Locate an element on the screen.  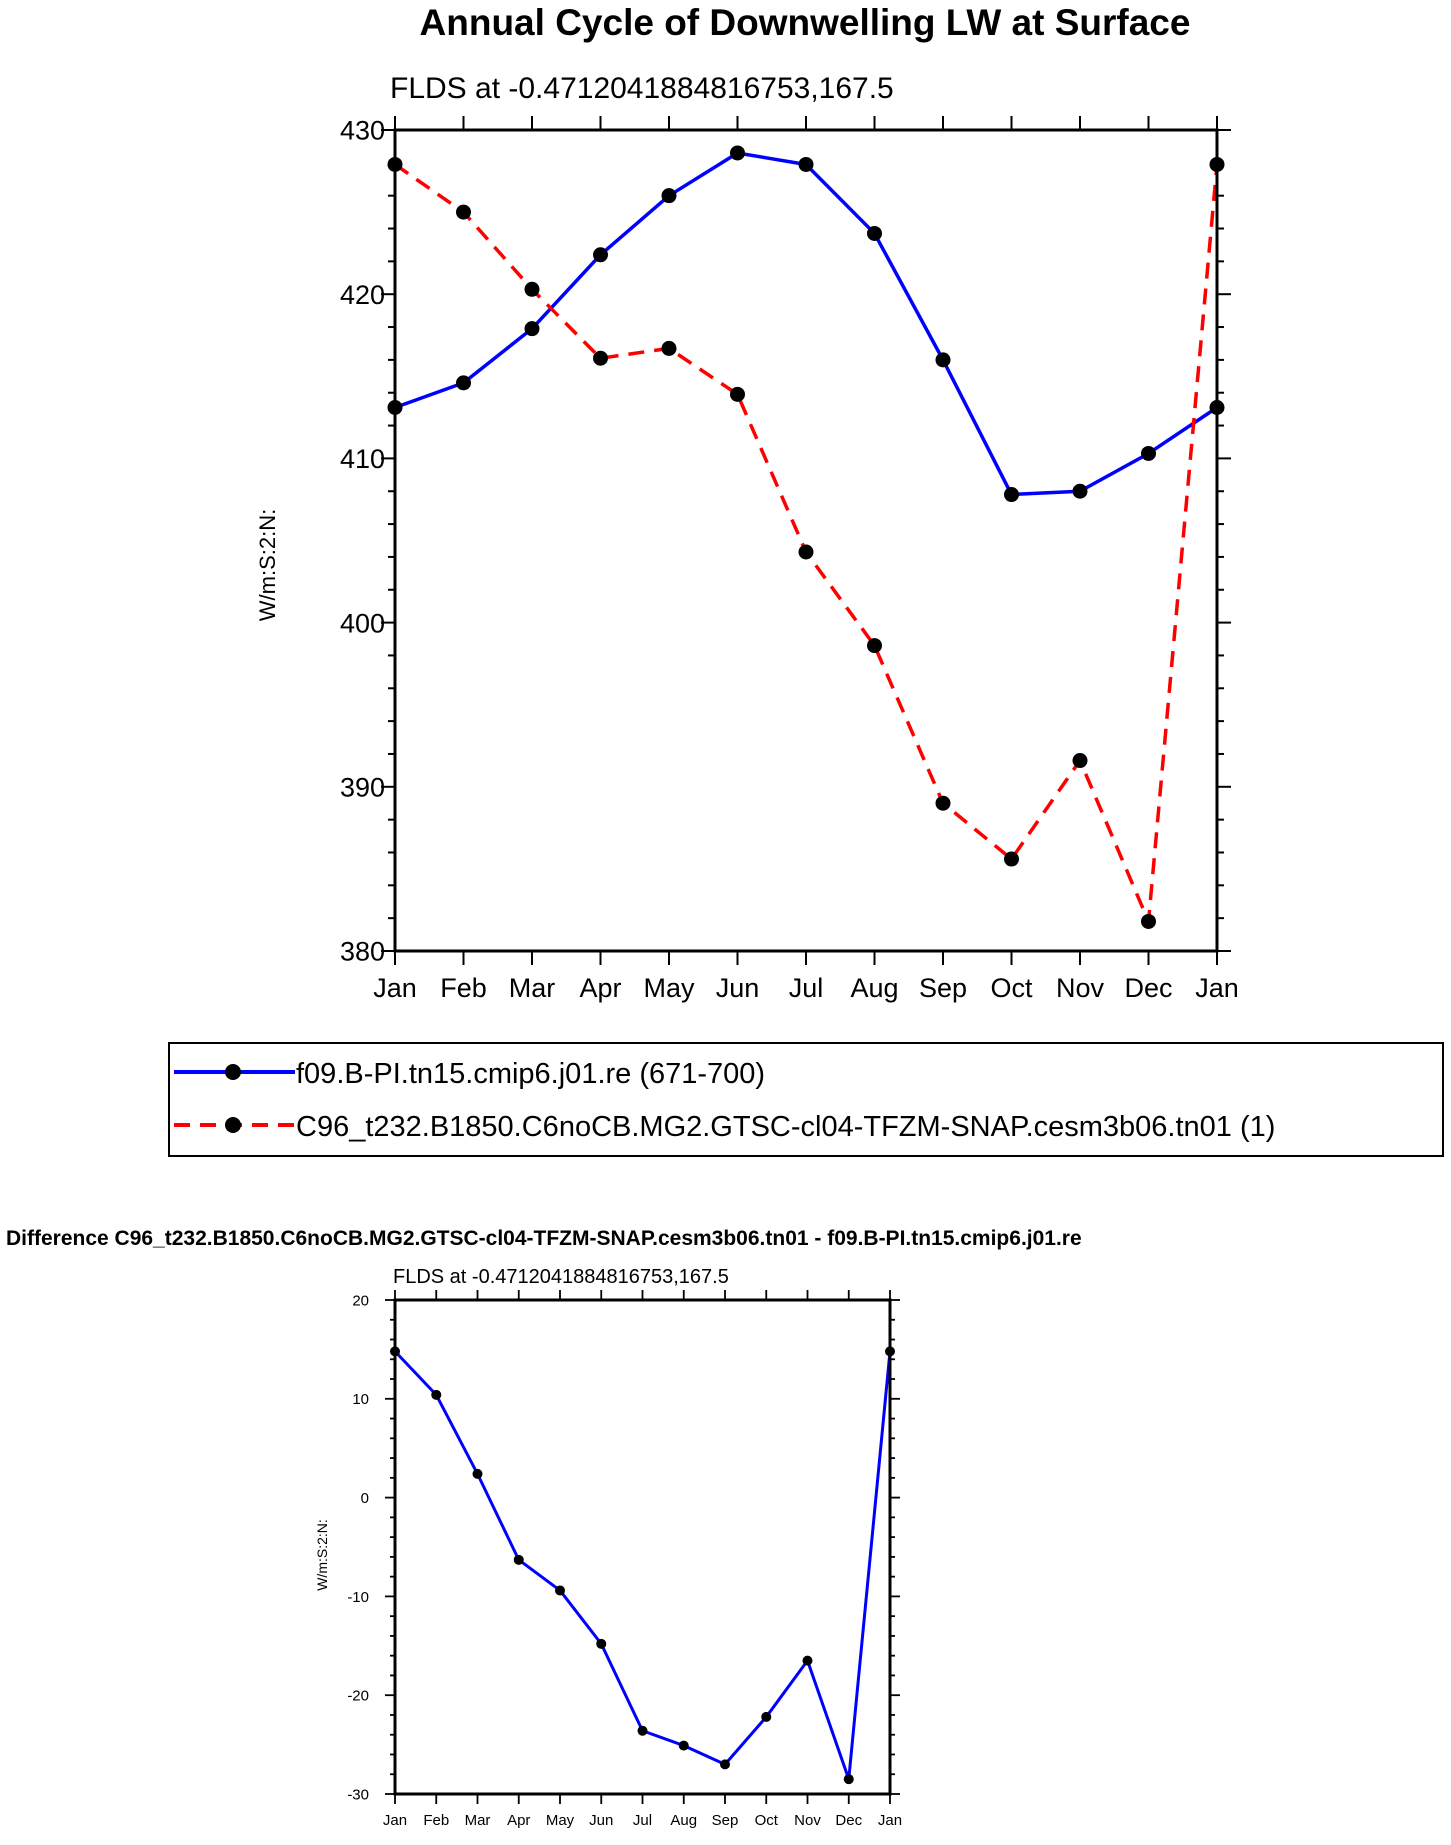
chart2-plot-frame is located at coordinates (642, 1547).